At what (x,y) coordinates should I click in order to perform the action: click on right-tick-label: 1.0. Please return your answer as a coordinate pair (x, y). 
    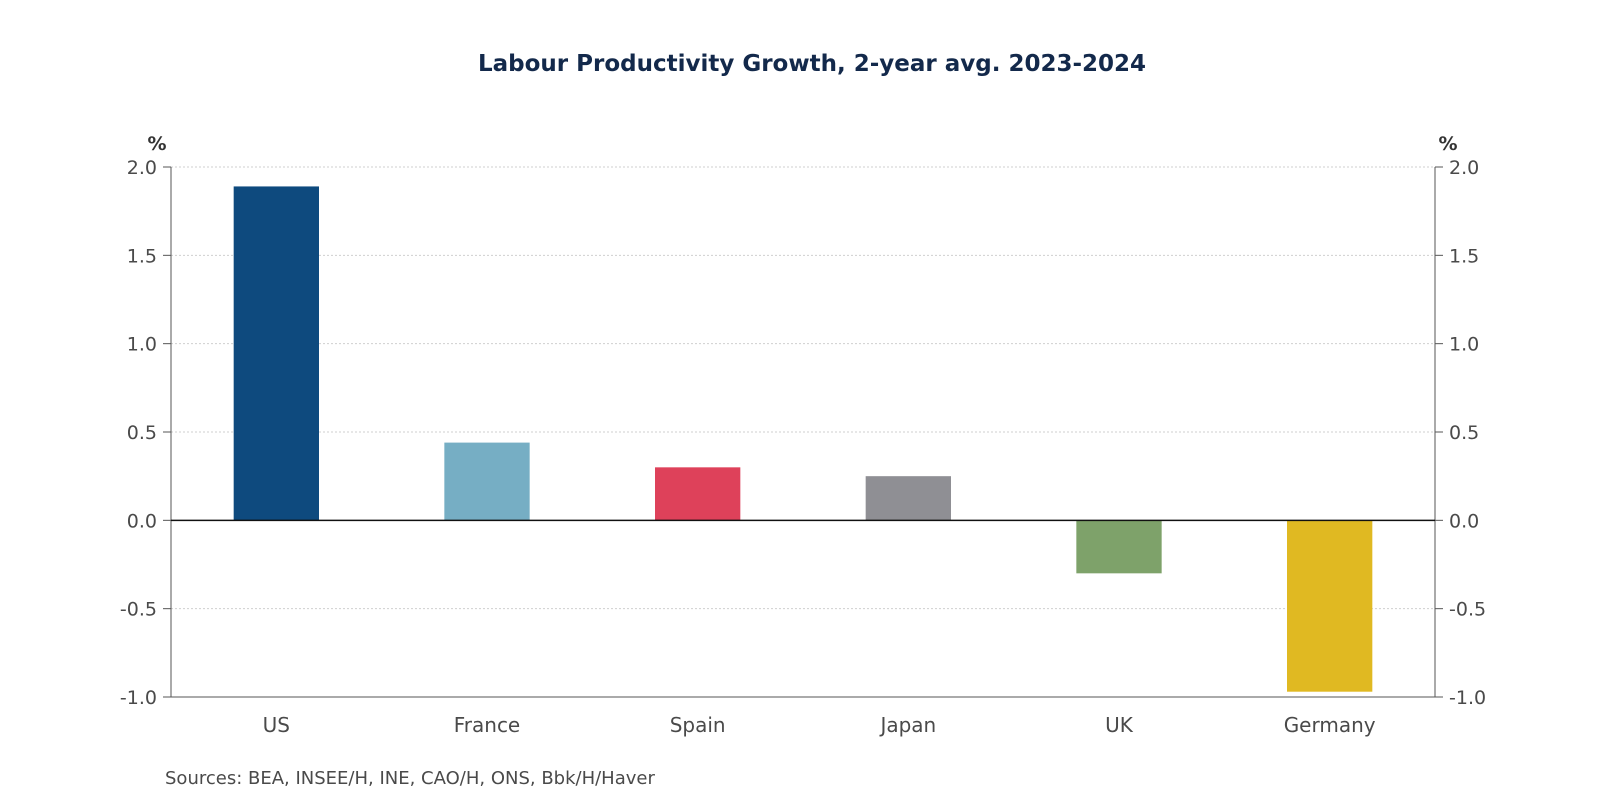
    Looking at the image, I should click on (1464, 345).